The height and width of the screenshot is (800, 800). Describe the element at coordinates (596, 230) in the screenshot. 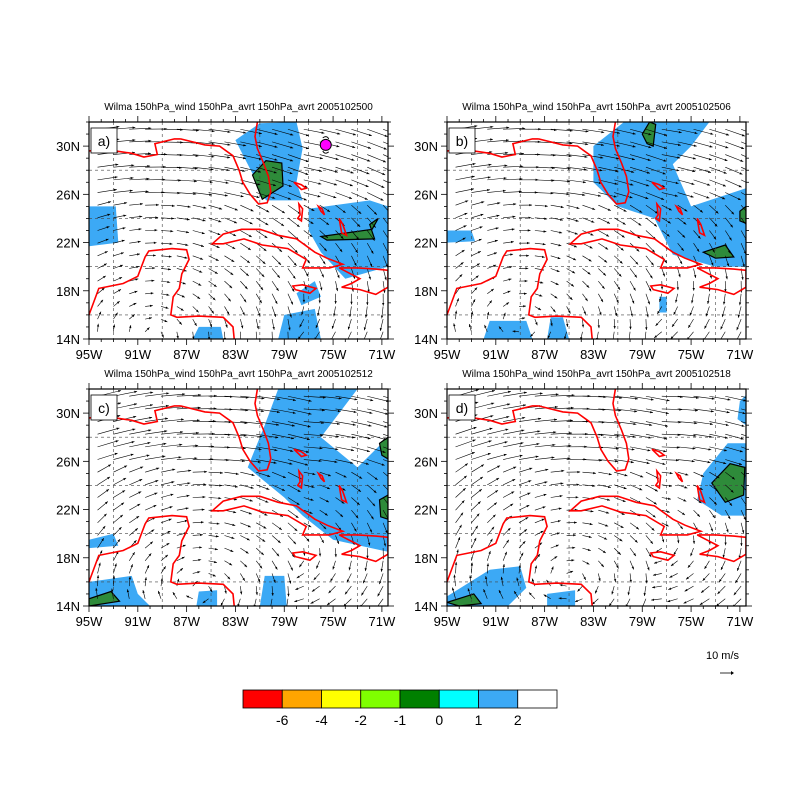

I see `map-content` at that location.